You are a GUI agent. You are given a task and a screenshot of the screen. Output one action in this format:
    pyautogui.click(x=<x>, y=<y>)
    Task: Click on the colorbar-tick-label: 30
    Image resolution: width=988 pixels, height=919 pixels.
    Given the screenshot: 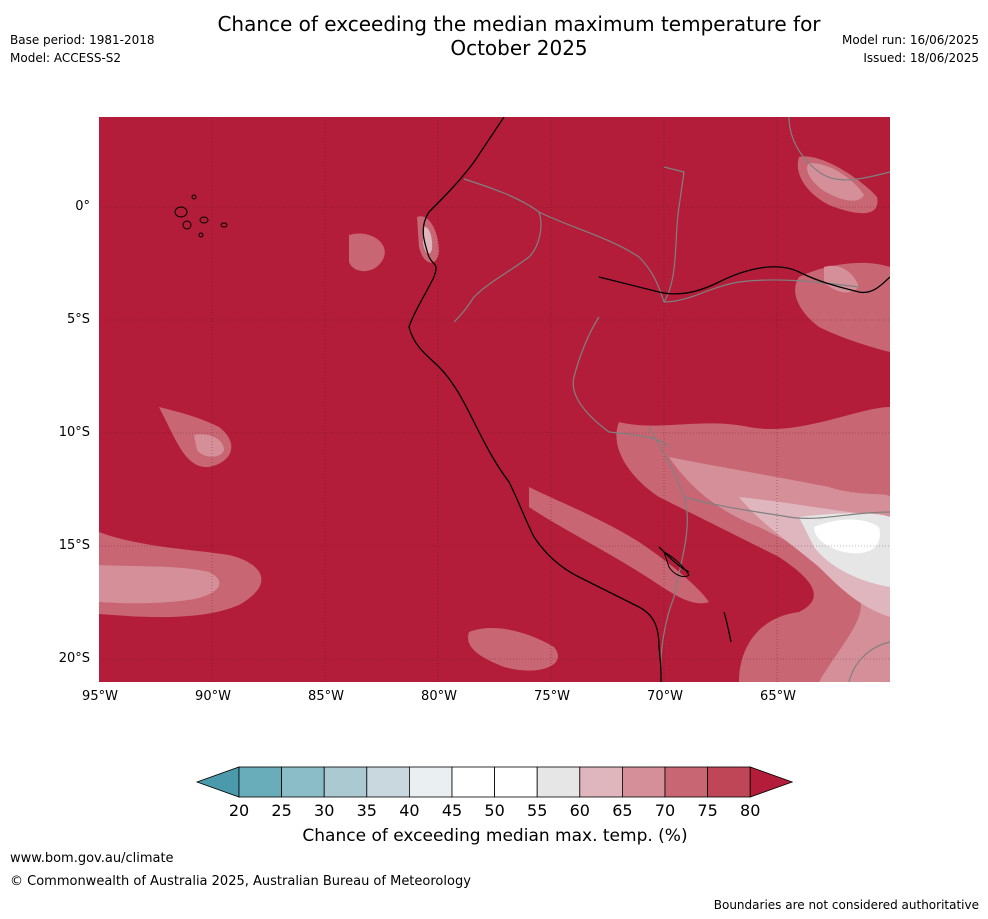 What is the action you would take?
    pyautogui.click(x=324, y=810)
    